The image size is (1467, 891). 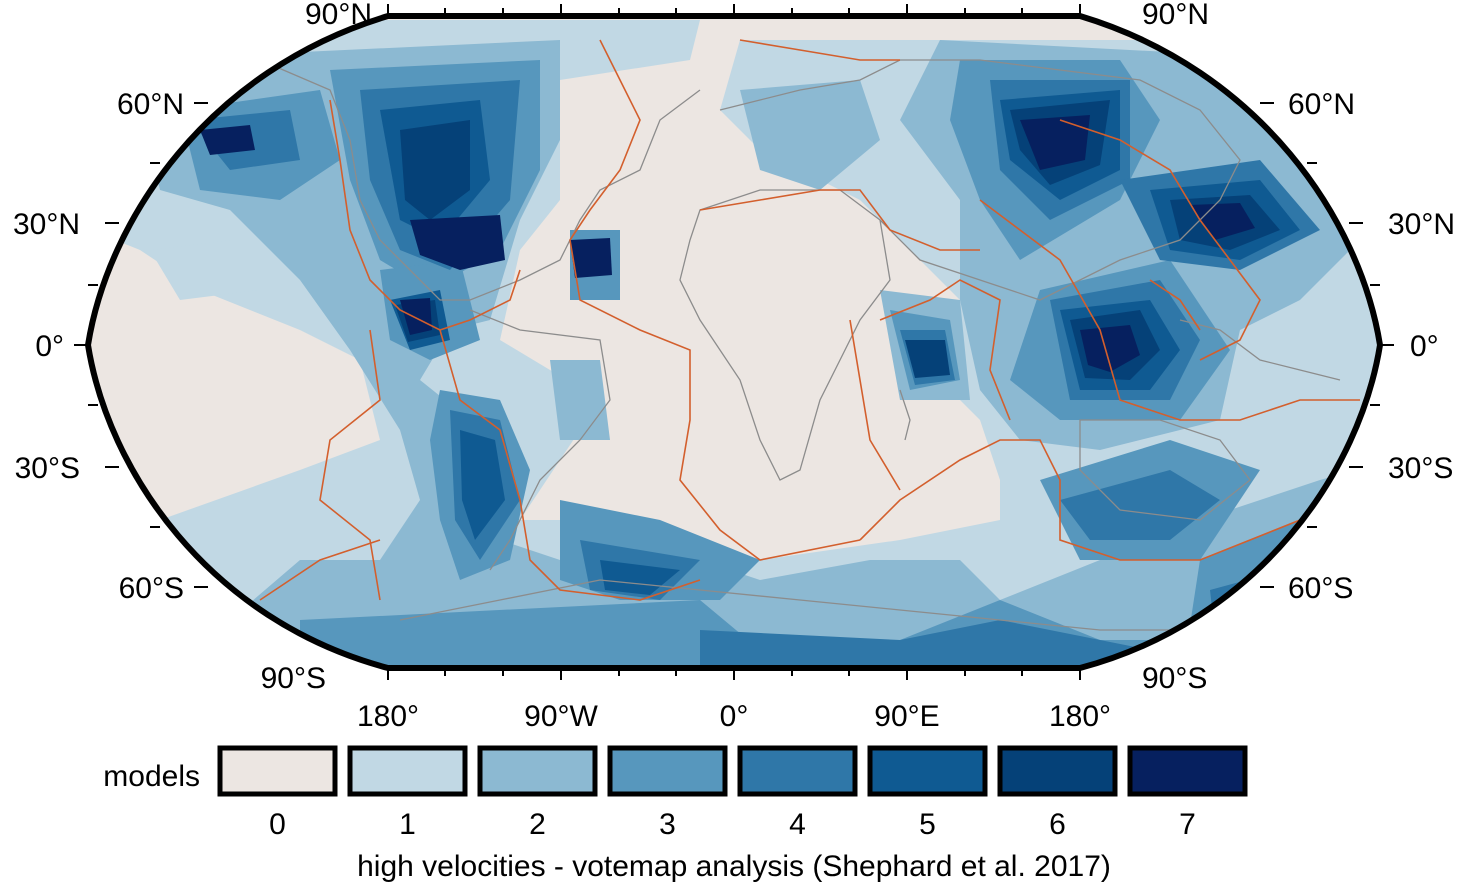 I want to click on lat-label-left: 30°N, so click(x=46, y=224).